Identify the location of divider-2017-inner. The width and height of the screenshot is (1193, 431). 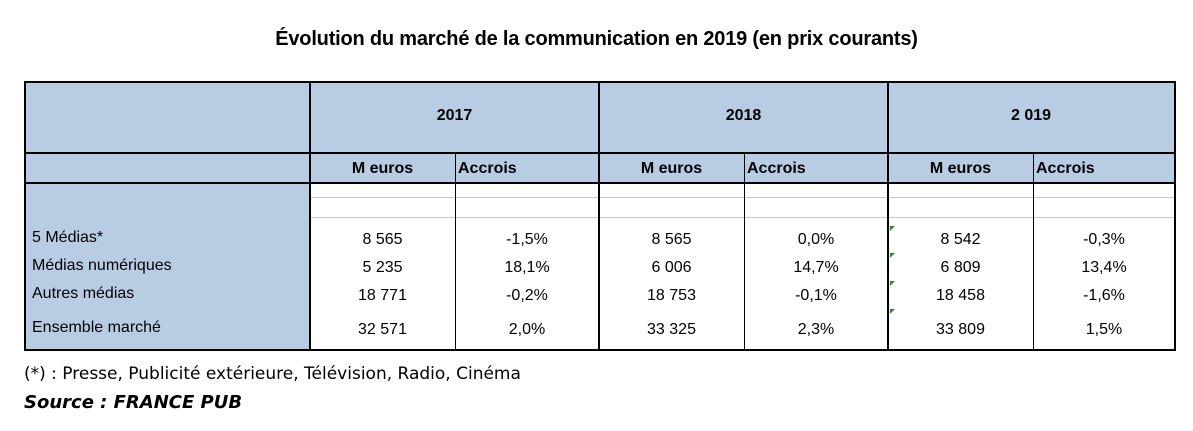
(455, 251).